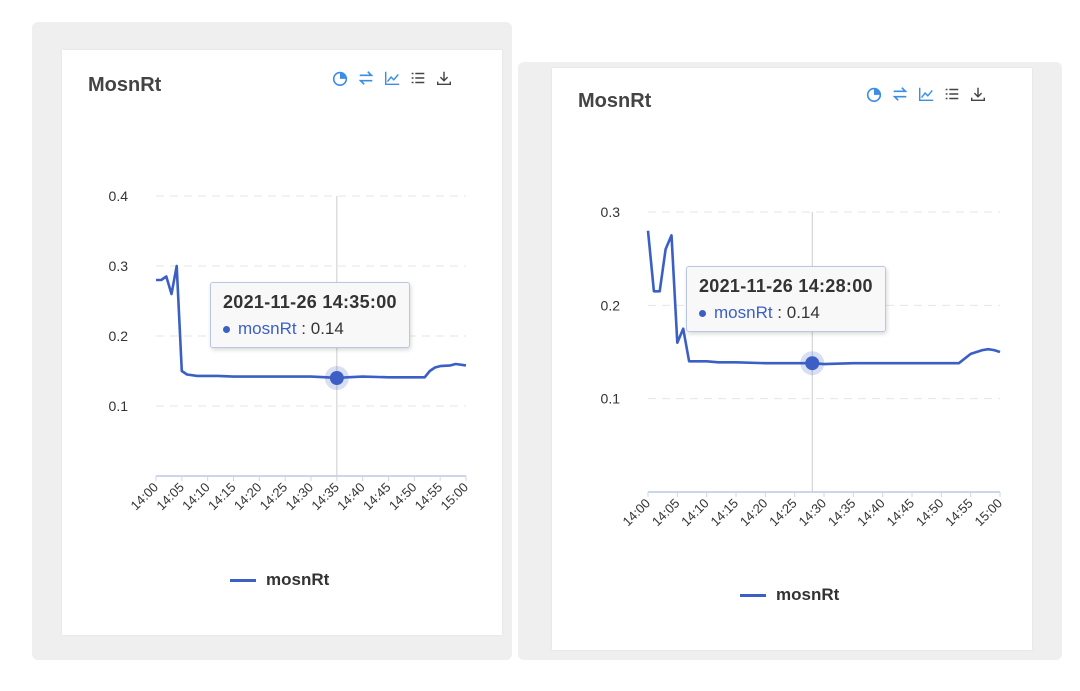  What do you see at coordinates (119, 196) in the screenshot?
I see `y-tick-label: 0.4` at bounding box center [119, 196].